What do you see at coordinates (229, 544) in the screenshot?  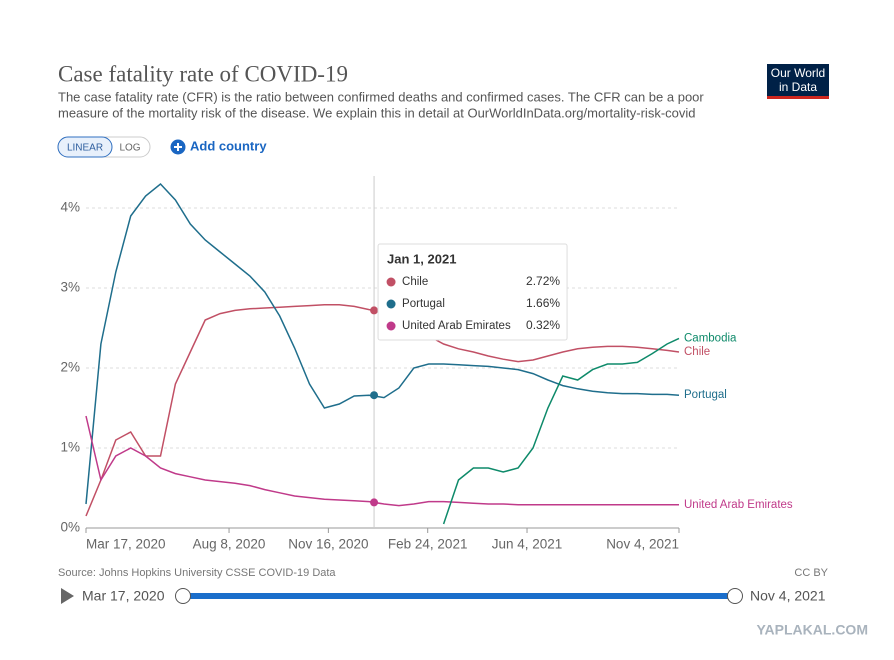 I see `x-tick-label: Aug 8, 2020` at bounding box center [229, 544].